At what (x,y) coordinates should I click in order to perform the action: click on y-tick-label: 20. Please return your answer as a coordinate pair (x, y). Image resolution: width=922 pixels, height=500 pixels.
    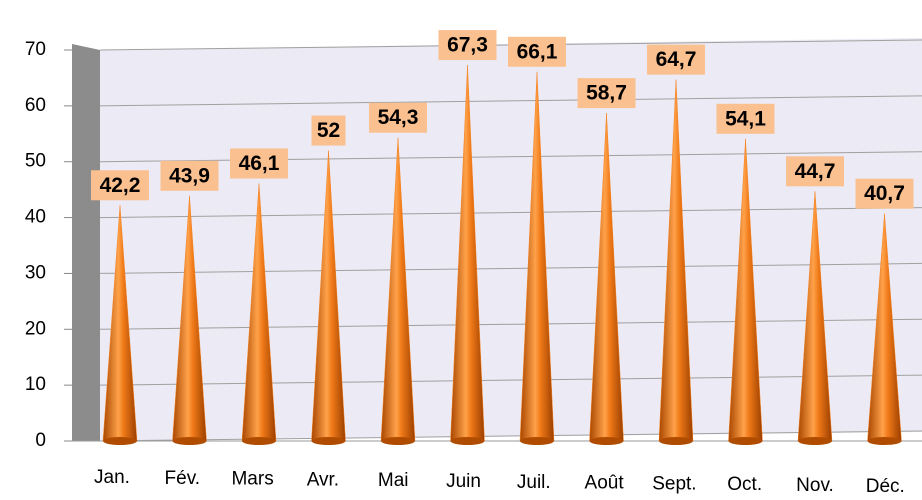
    Looking at the image, I should click on (35, 328).